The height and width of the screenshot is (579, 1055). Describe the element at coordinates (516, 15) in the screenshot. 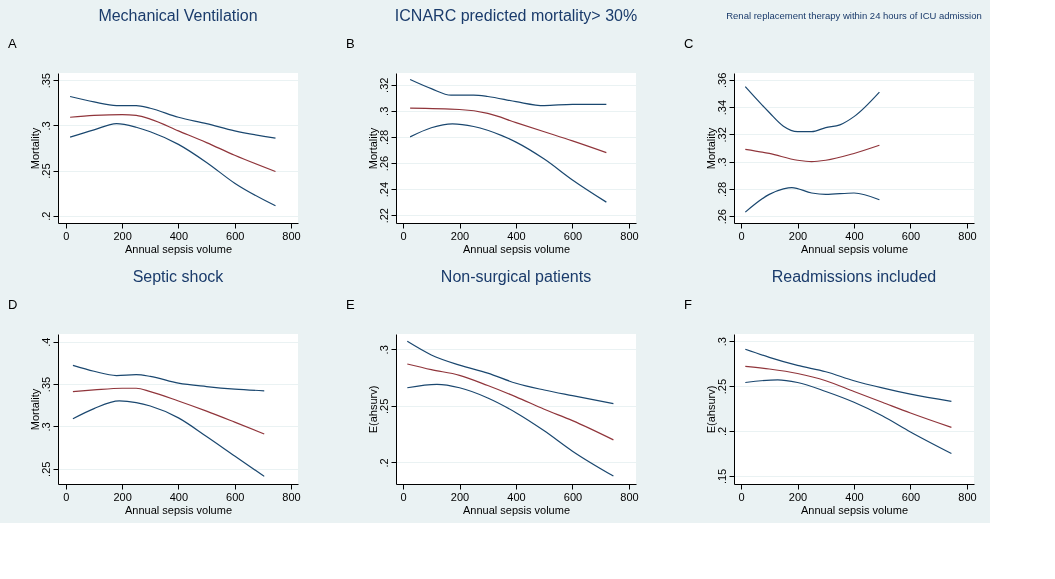

I see `chart-title: ICNARC predicted mortality> 30%` at that location.